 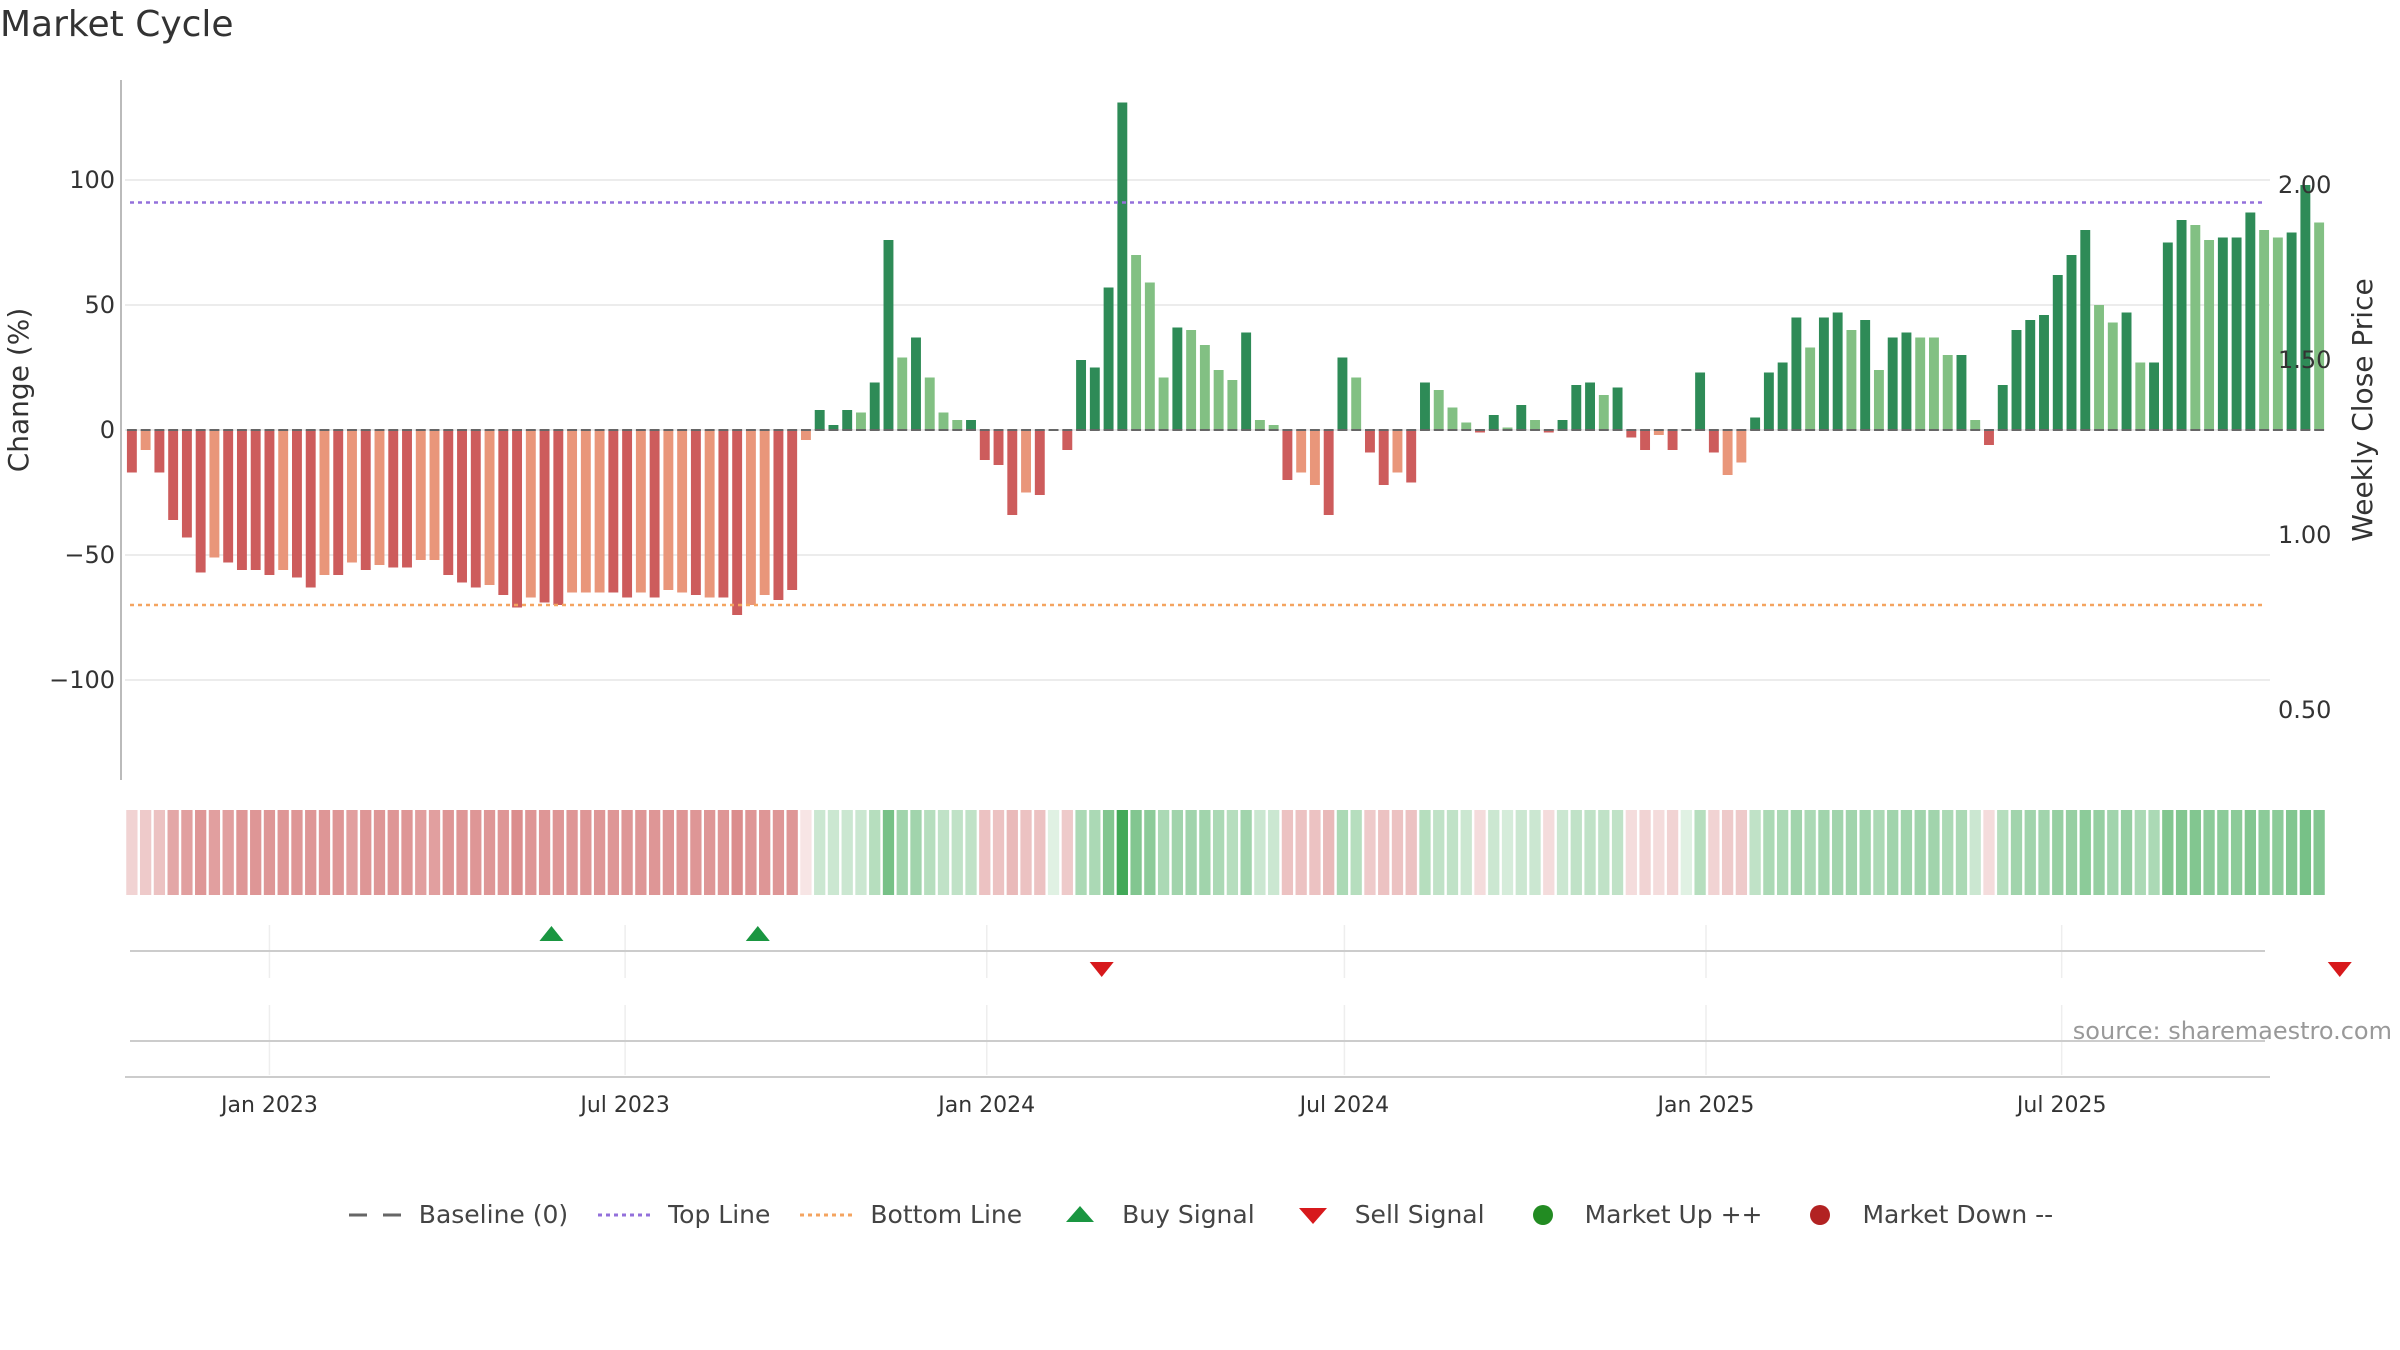 I want to click on x-tick-label: Jul 2024, so click(x=1344, y=1105).